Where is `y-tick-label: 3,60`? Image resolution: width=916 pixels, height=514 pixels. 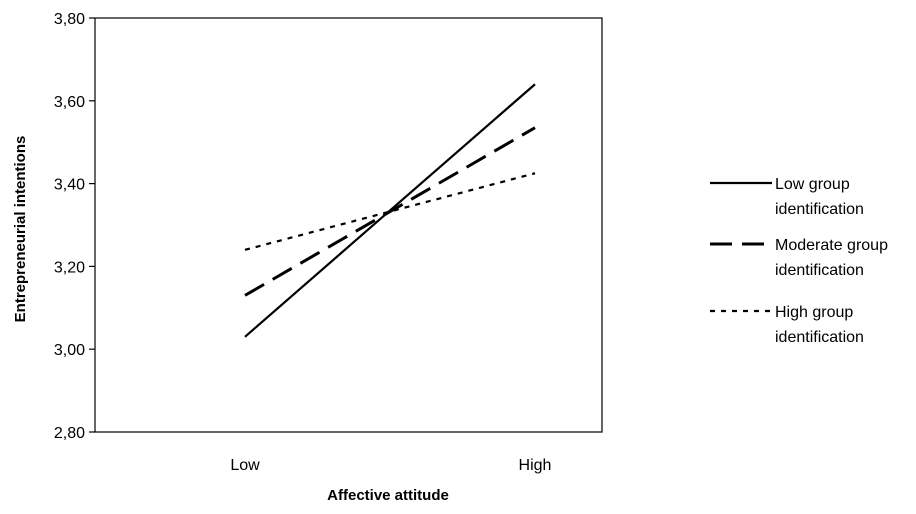
y-tick-label: 3,60 is located at coordinates (69, 102).